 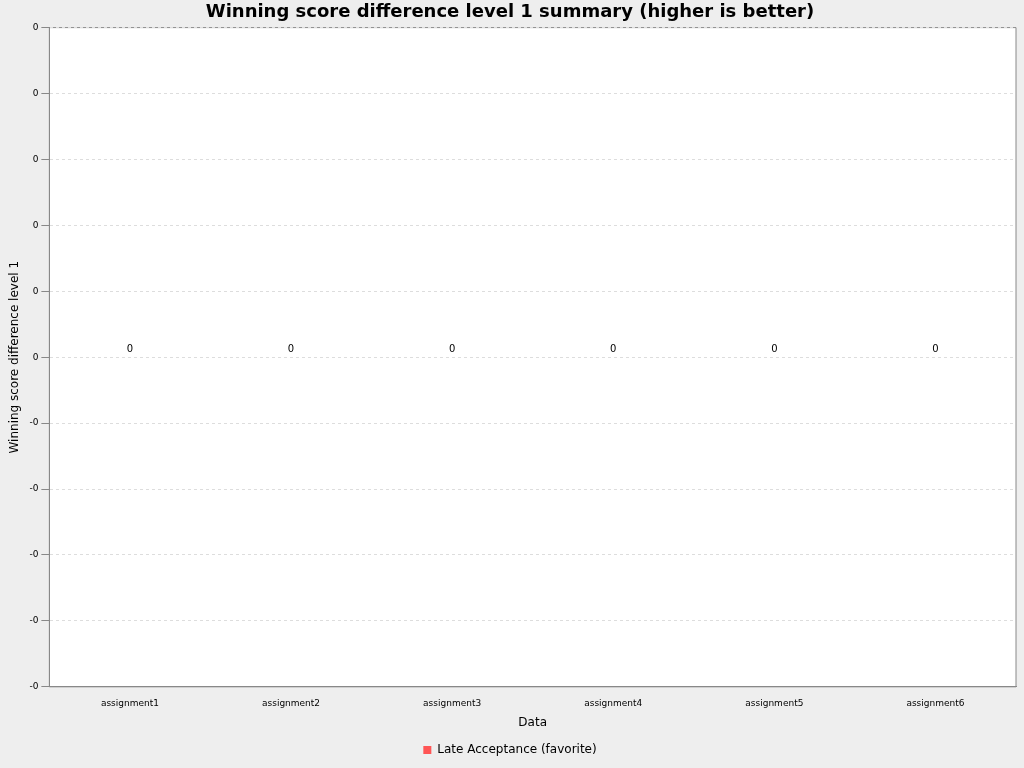 What do you see at coordinates (510, 11) in the screenshot?
I see `chart-title: Winning score difference level 1 summary (higher is better)` at bounding box center [510, 11].